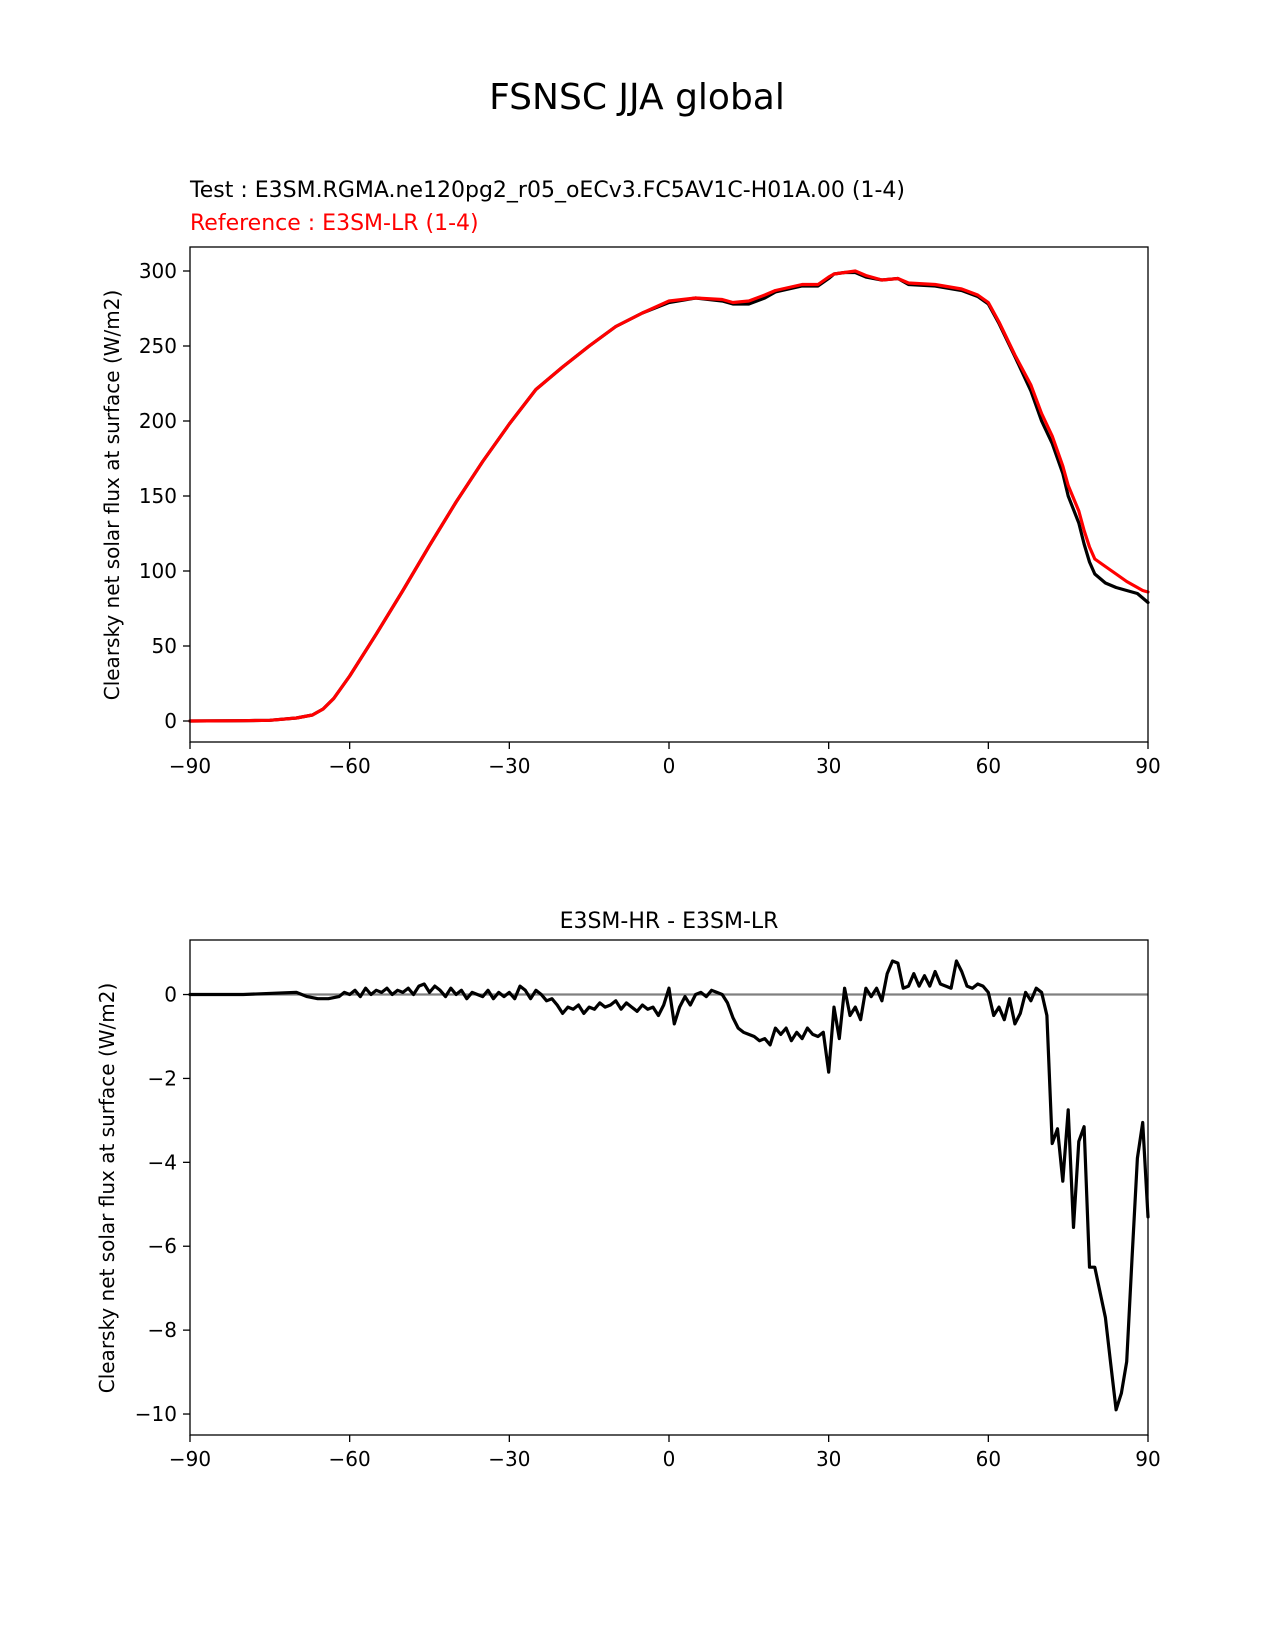 Image resolution: width=1275 pixels, height=1650 pixels. I want to click on bottom-x-tick-label: 60, so click(988, 1459).